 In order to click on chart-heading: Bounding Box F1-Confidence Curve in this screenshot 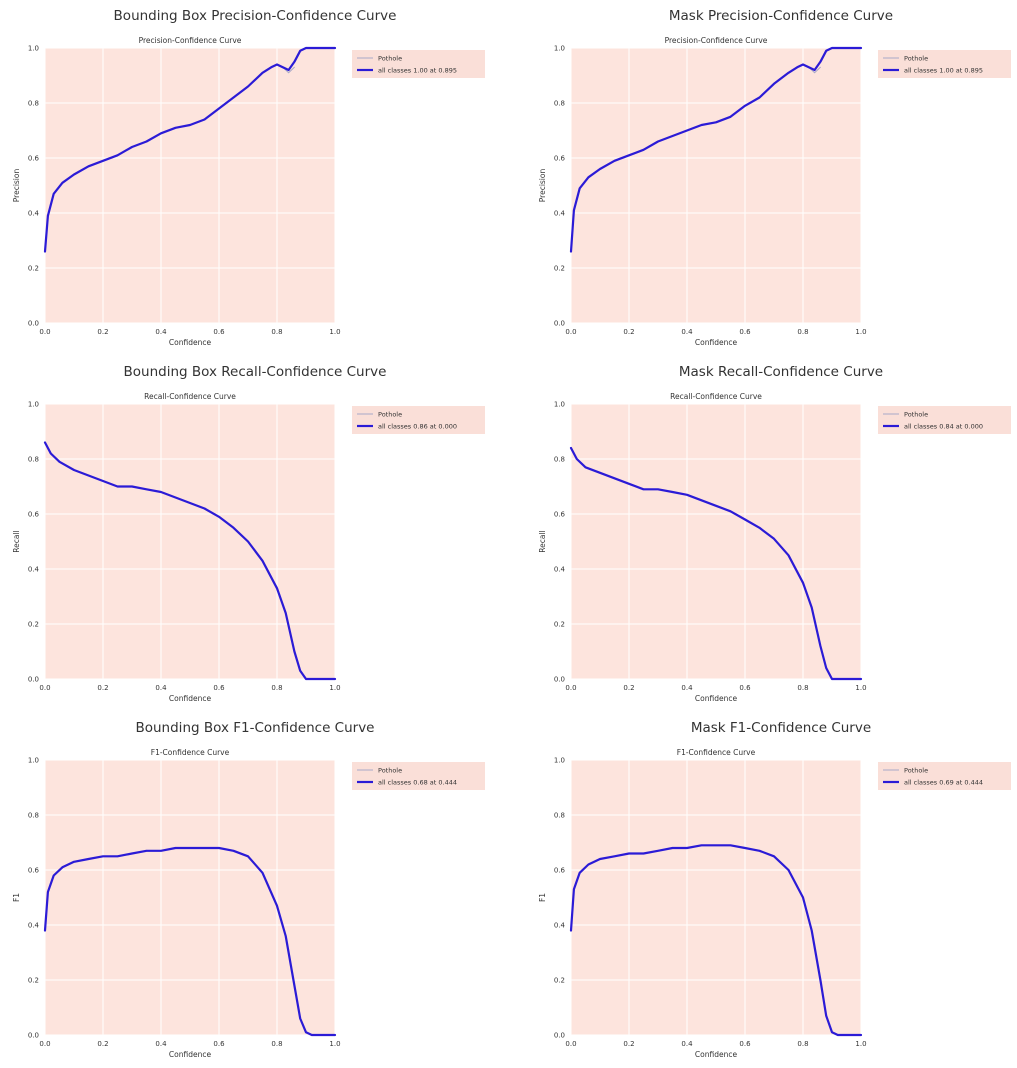, I will do `click(255, 728)`.